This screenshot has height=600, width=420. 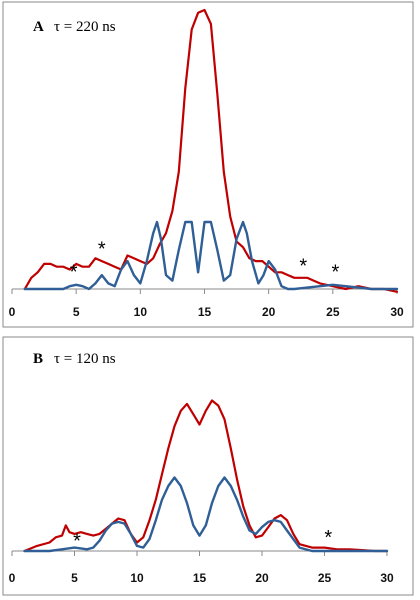 I want to click on panel-letter: A, so click(x=38, y=27).